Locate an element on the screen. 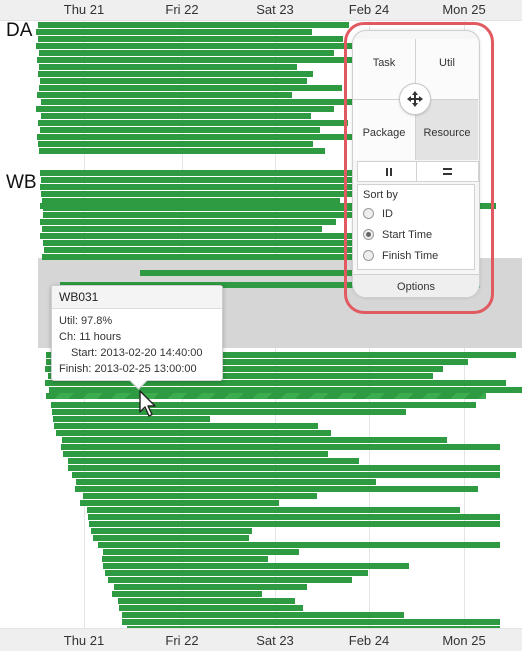  tooltip-finish-row: Finish: 2013-02-25 13:00:00 is located at coordinates (137, 369).